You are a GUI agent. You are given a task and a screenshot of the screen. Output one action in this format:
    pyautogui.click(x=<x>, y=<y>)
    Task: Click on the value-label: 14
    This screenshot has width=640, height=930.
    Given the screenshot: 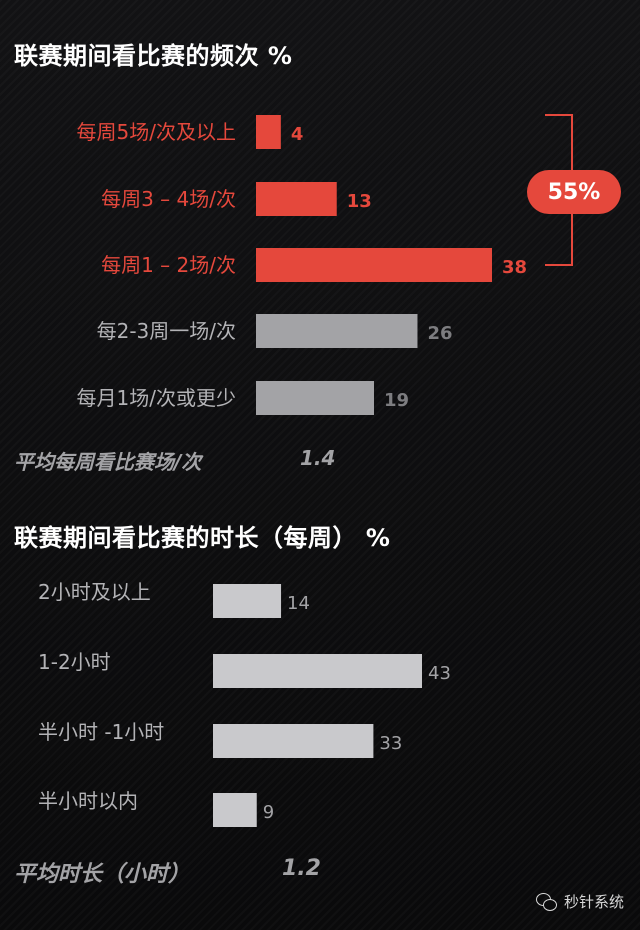 What is the action you would take?
    pyautogui.click(x=298, y=603)
    